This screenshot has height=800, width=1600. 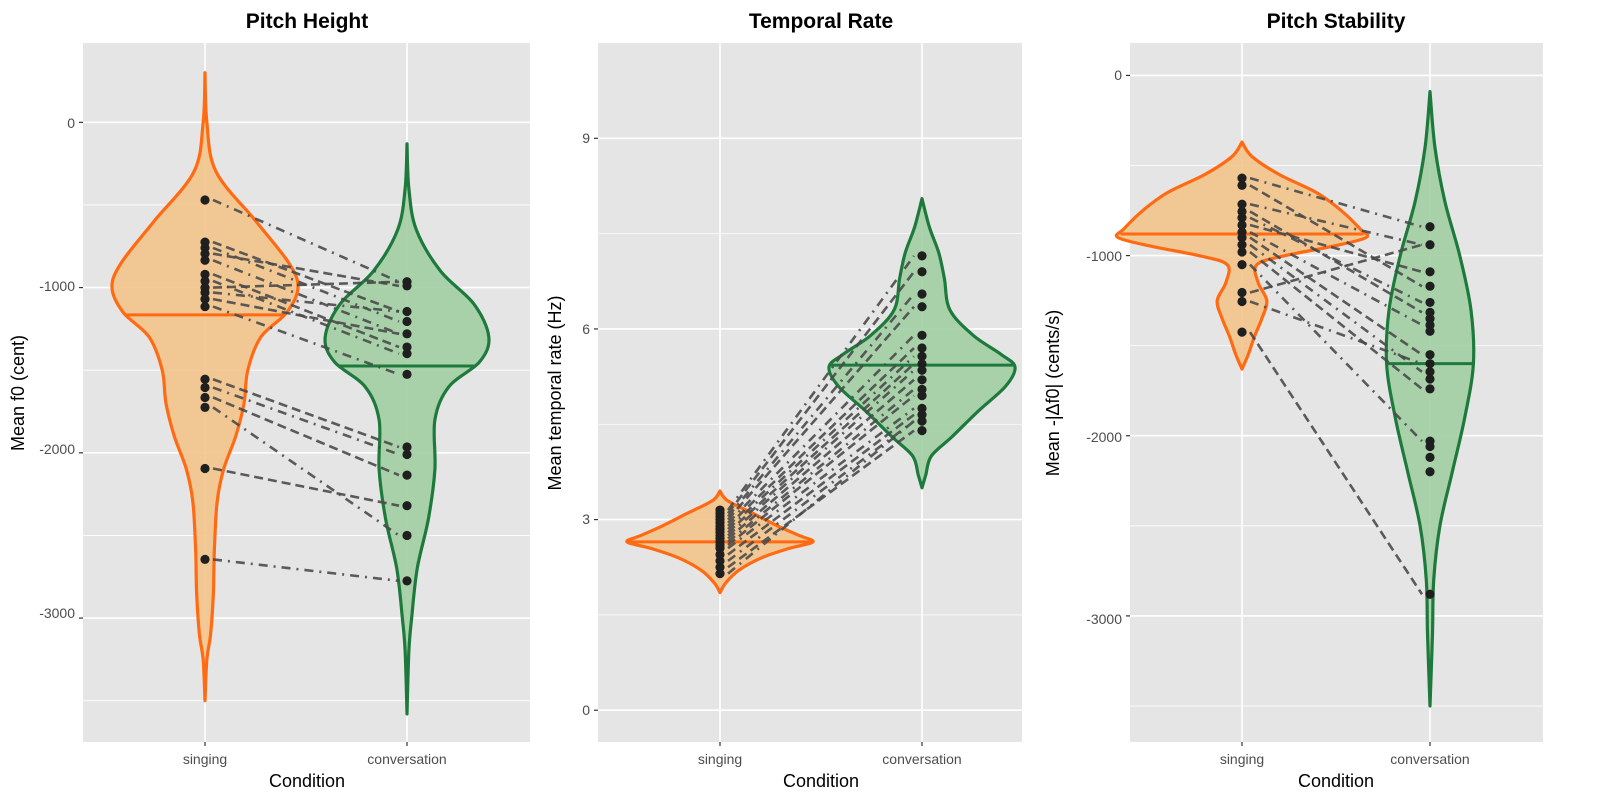 I want to click on y-tick-label: -2000, so click(x=57, y=449).